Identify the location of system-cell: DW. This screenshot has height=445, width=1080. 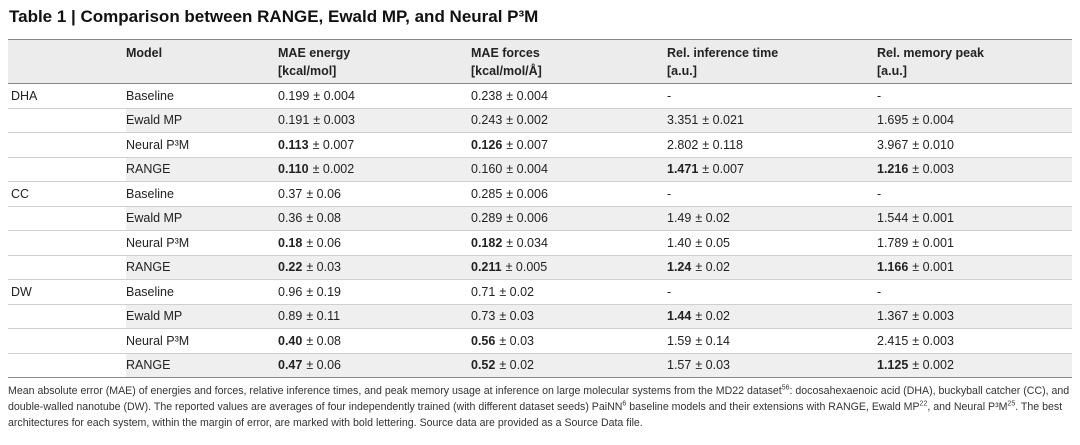
(67, 292).